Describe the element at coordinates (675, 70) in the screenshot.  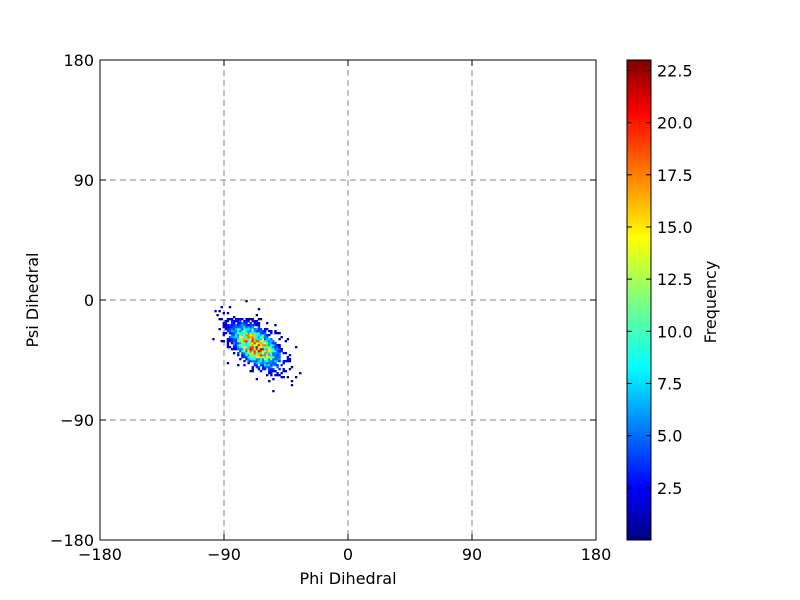
I see `colorbar-tick-label: 22.5` at that location.